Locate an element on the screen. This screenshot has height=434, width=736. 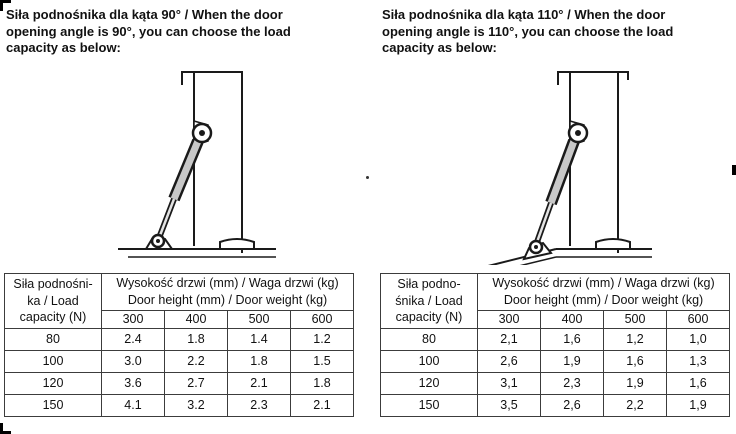
scan-edge-mark-right is located at coordinates (734, 170).